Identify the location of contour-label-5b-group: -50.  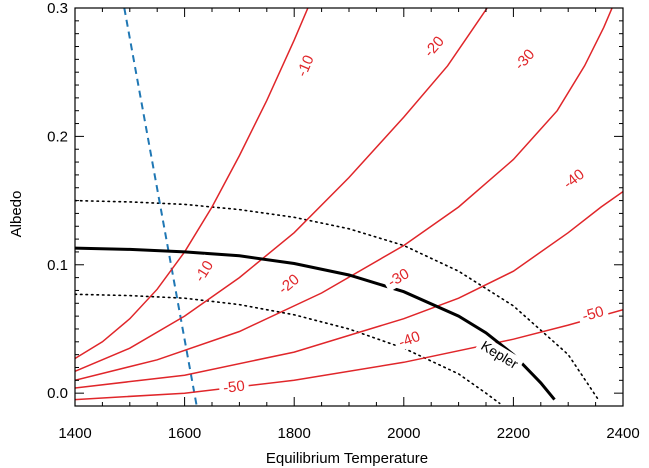
(593, 313).